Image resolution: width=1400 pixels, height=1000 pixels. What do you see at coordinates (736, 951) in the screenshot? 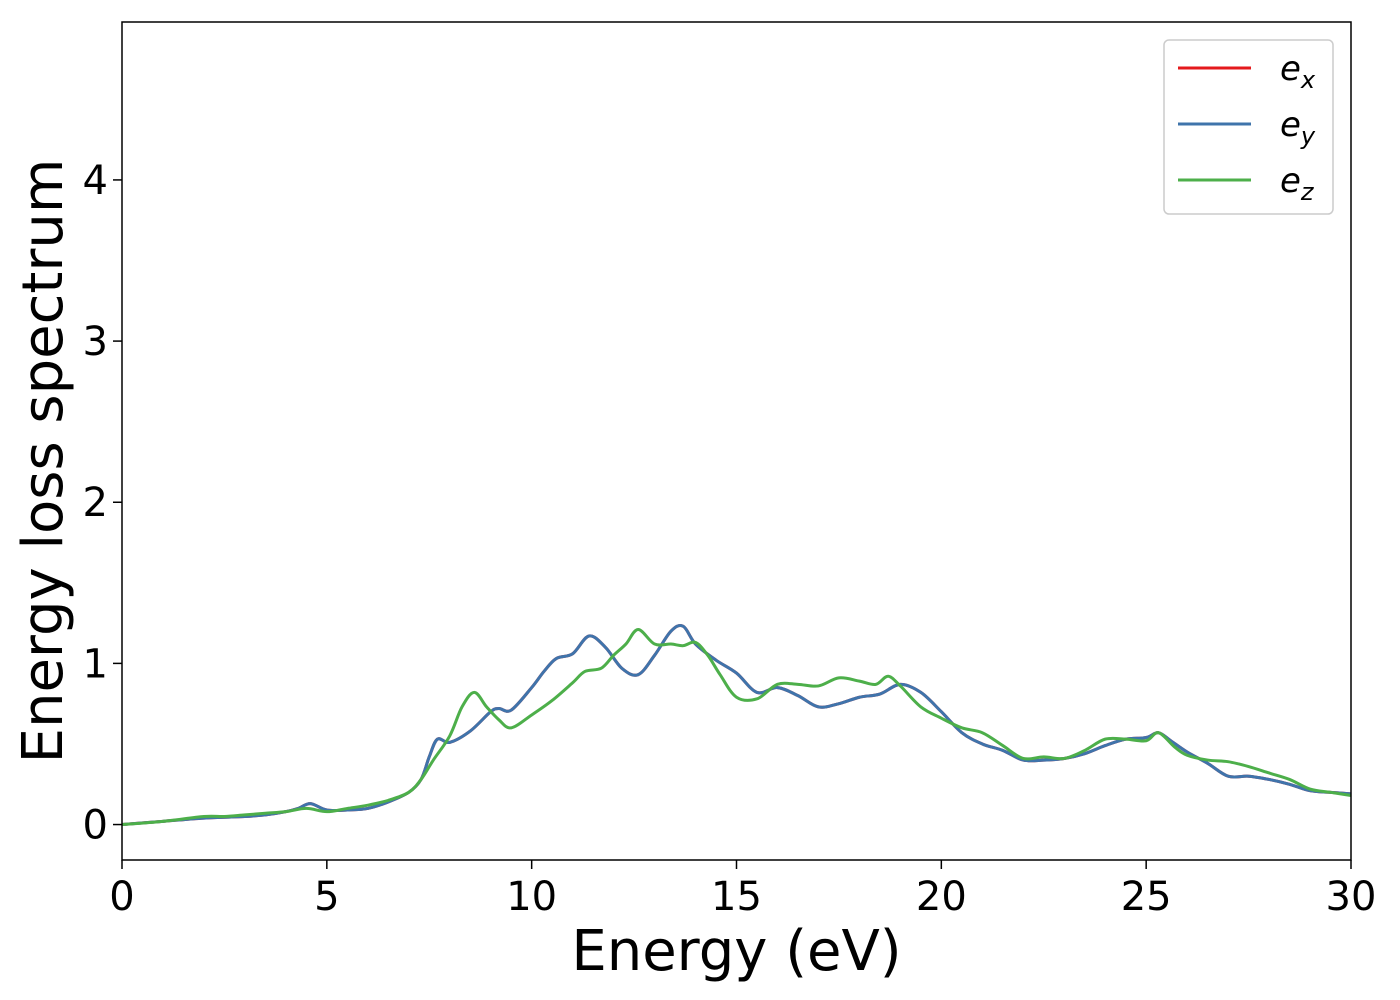
I see `x-axis-title: Energy (eV)` at bounding box center [736, 951].